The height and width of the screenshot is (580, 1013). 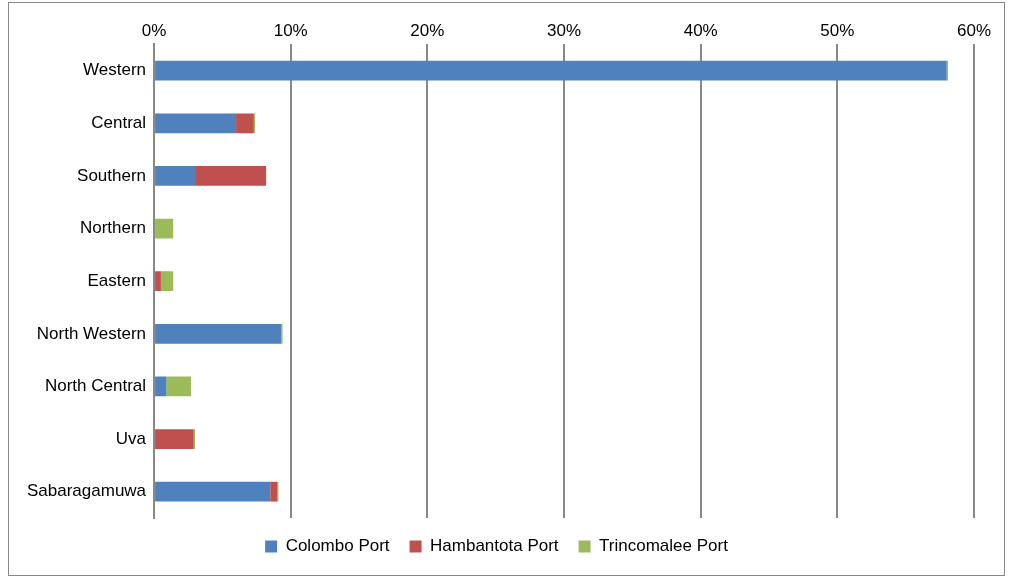 I want to click on y-tick-label: Northern, so click(x=113, y=228).